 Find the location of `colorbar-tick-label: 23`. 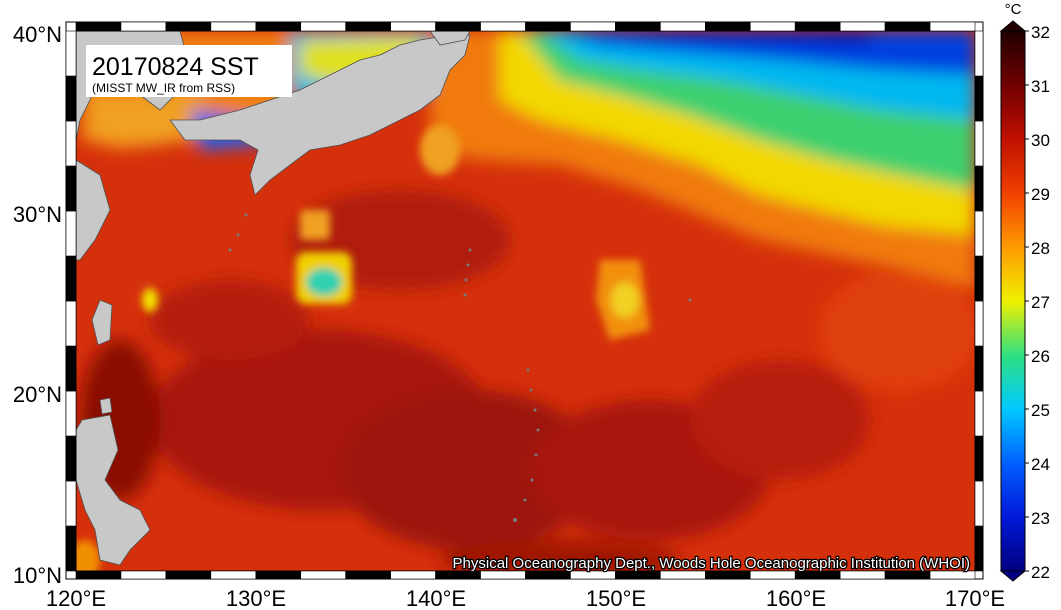

colorbar-tick-label: 23 is located at coordinates (1040, 518).